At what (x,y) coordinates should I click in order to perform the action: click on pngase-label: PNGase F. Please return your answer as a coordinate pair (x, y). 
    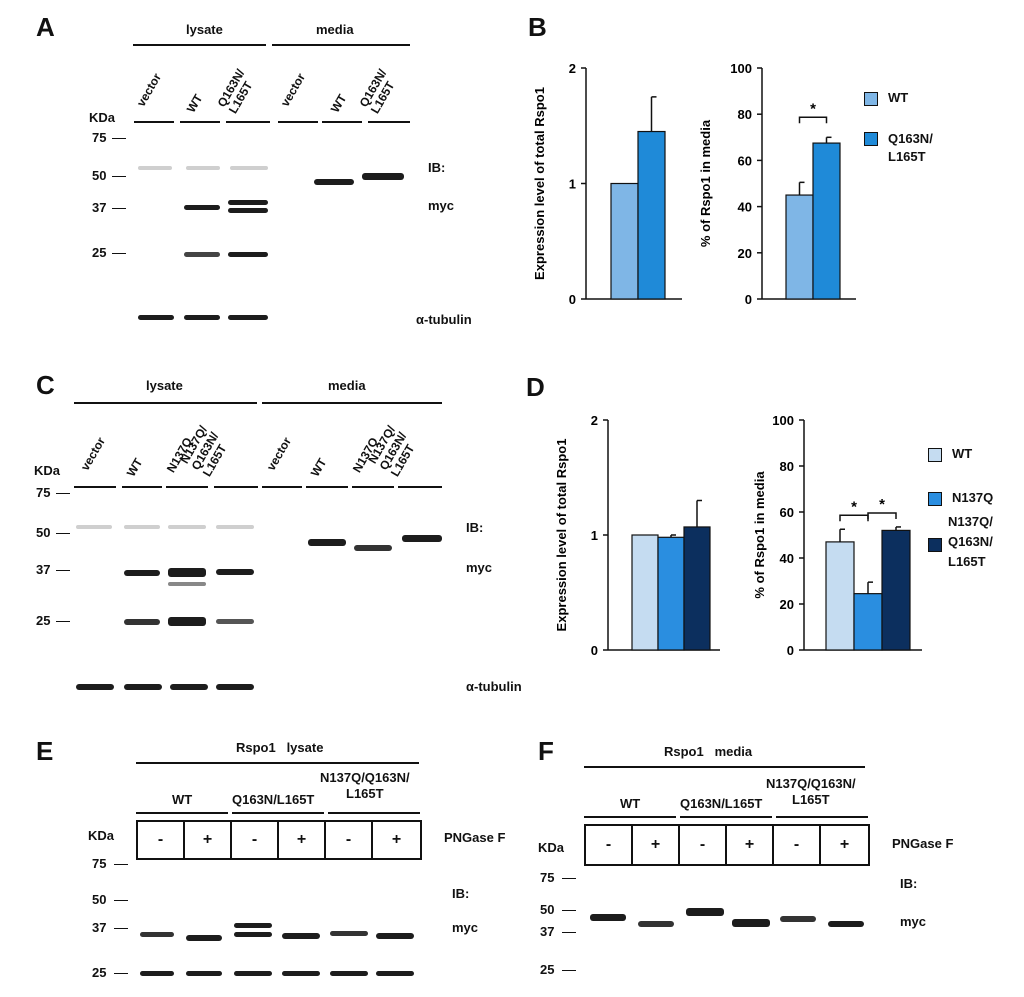
    Looking at the image, I should click on (475, 837).